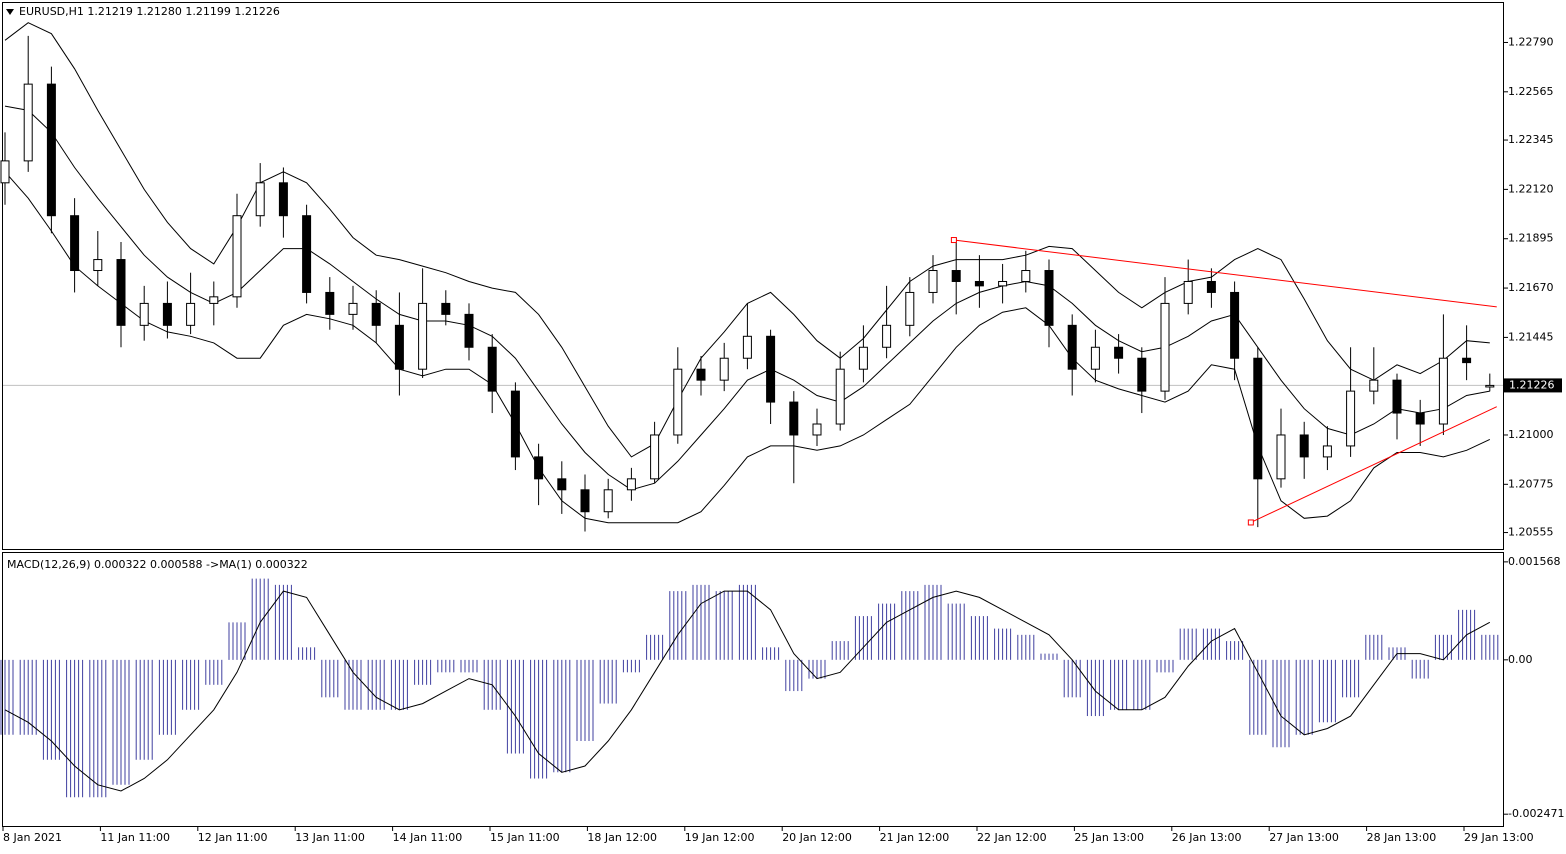 The width and height of the screenshot is (1566, 854). I want to click on x-tick-label: 13 Jan 11:00, so click(330, 837).